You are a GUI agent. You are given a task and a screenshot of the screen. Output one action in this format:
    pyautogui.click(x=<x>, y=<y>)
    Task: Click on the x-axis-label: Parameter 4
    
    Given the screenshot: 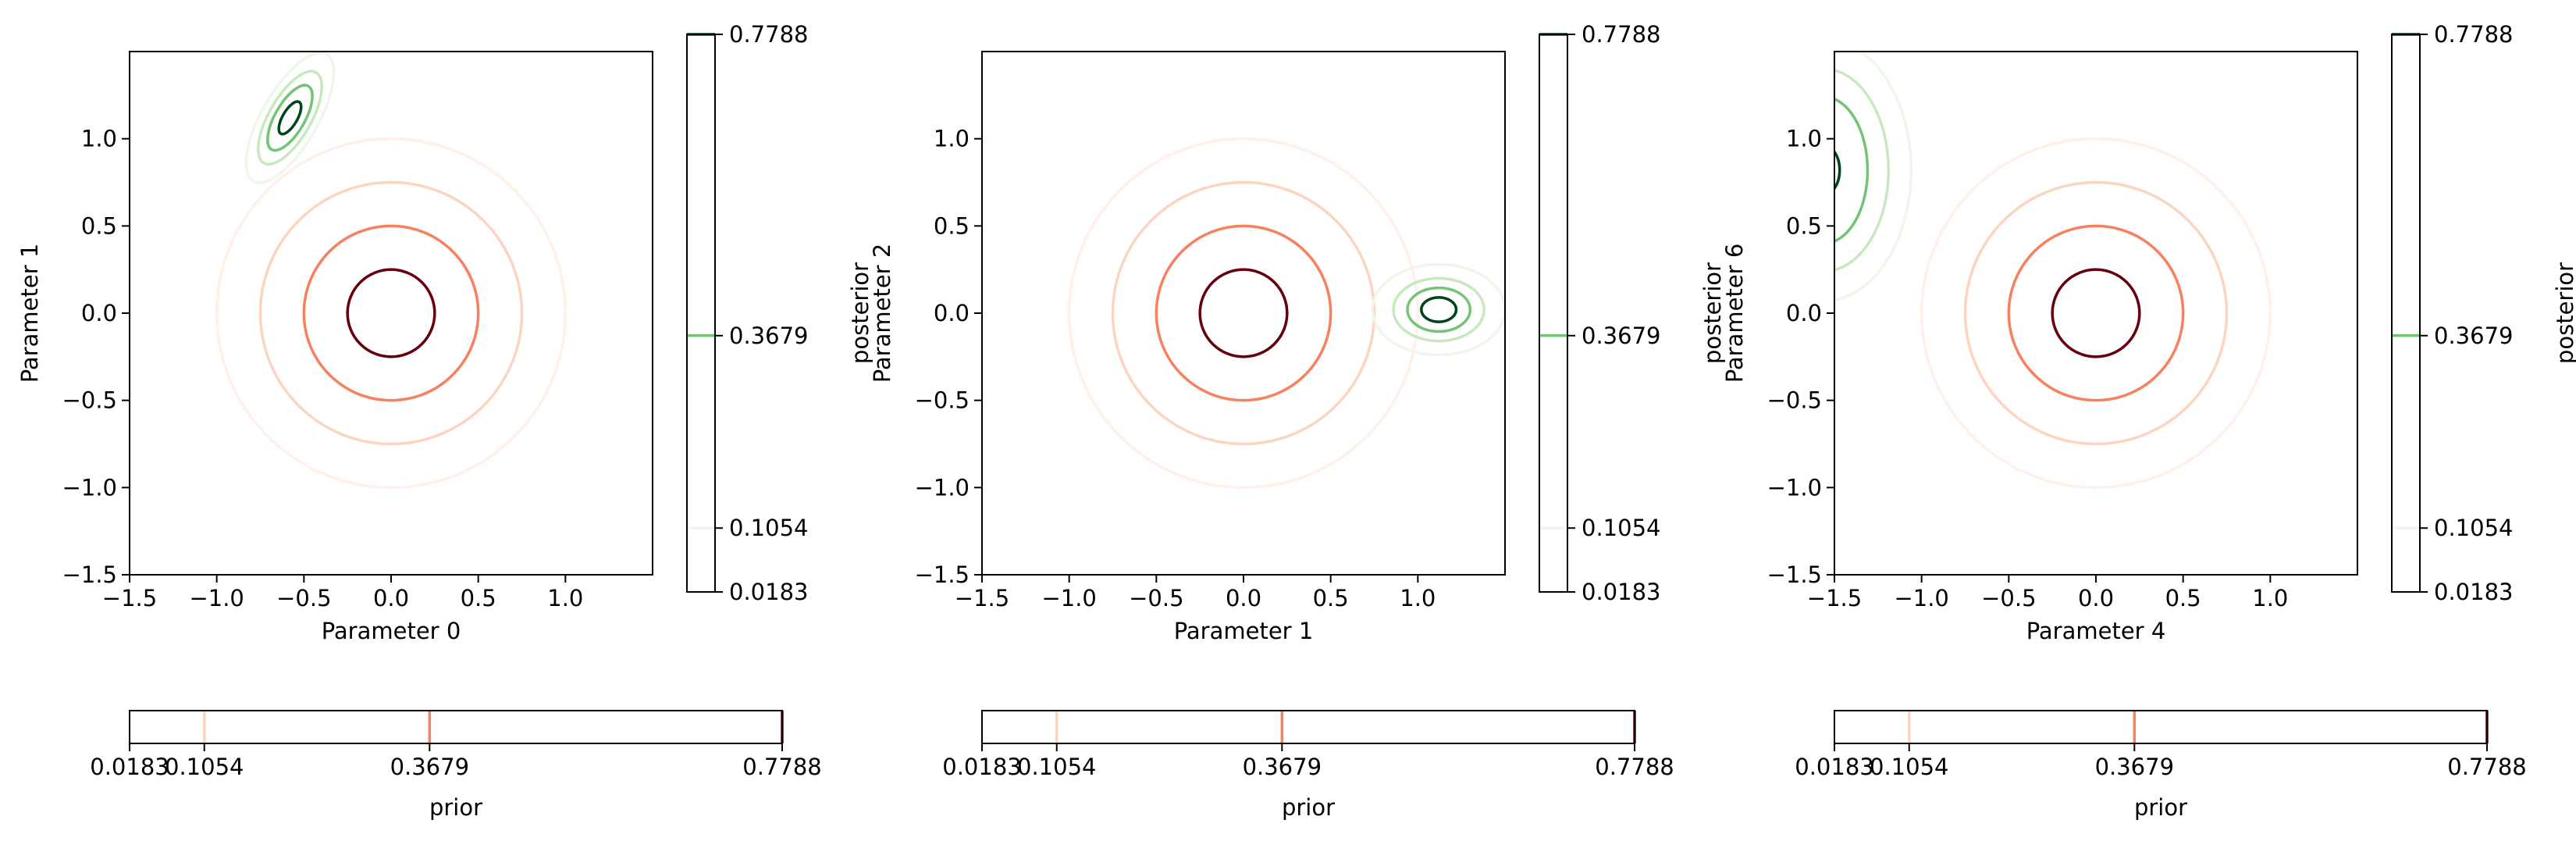 What is the action you would take?
    pyautogui.click(x=2096, y=631)
    